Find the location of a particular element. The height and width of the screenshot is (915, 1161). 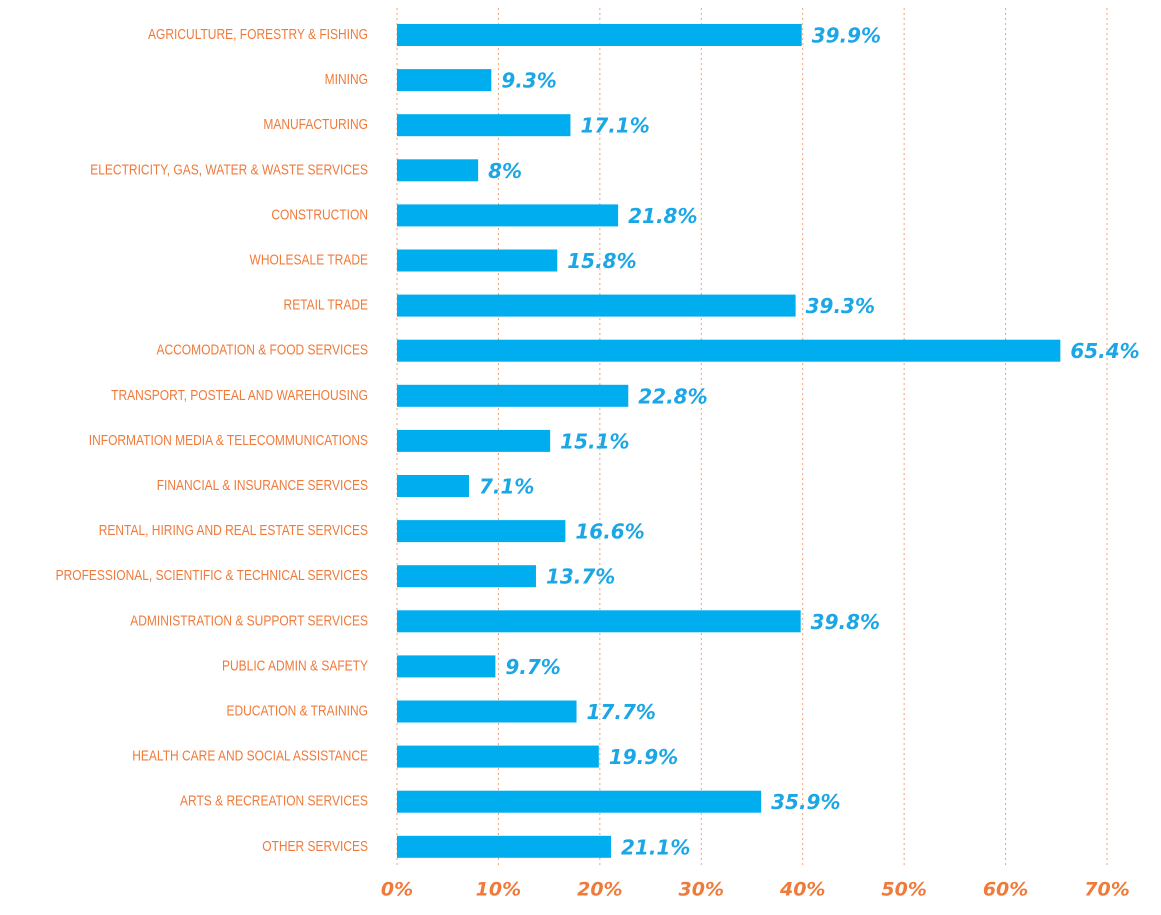

value-label: 35.9% is located at coordinates (805, 802).